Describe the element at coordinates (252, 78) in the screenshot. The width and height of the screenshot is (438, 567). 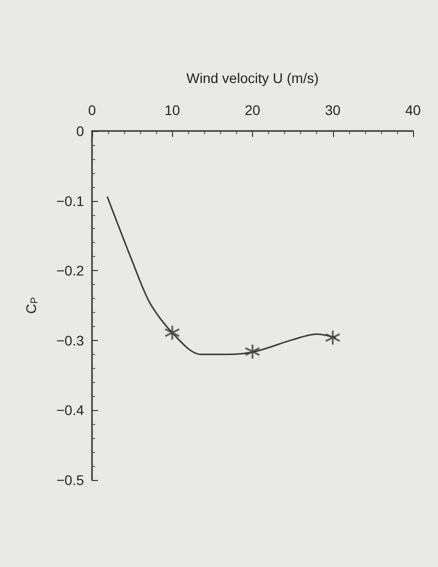
I see `x-axis-title: Wind velocity U (m/s)` at that location.